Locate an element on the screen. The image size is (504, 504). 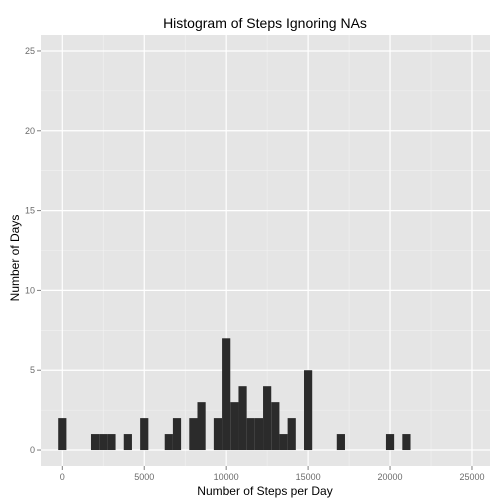
x-axis-title: Number of Steps per Day is located at coordinates (264, 491).